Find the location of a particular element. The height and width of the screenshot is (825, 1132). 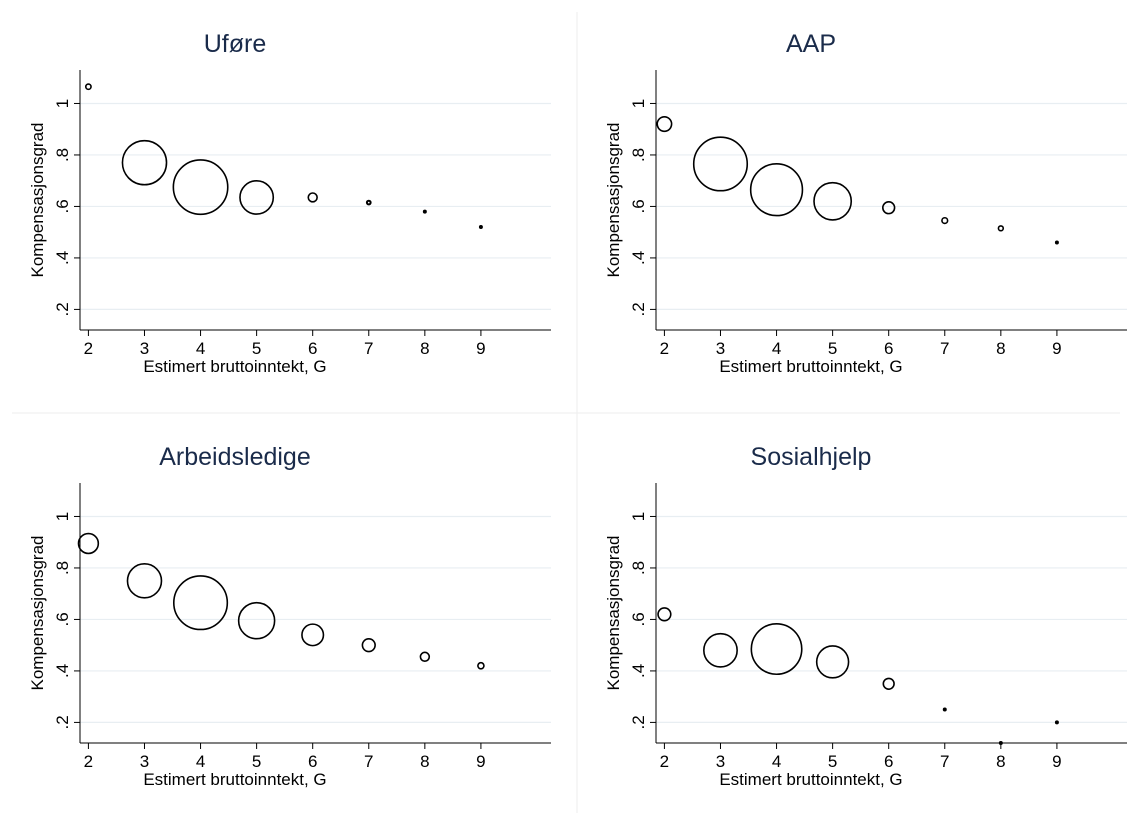

chart-title: Sosialhjelp is located at coordinates (811, 457).